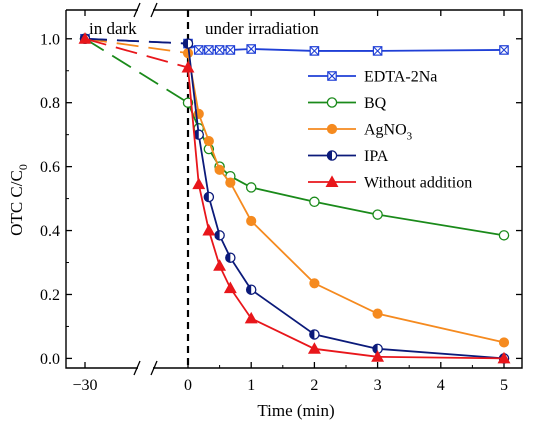  I want to click on legend-label-text: IPA, so click(376, 156).